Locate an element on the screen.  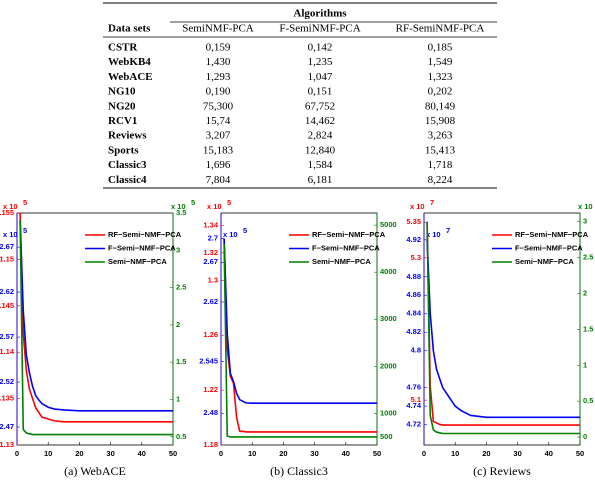
legend-label: RF−Semi−NMF−PCA is located at coordinates (349, 234).